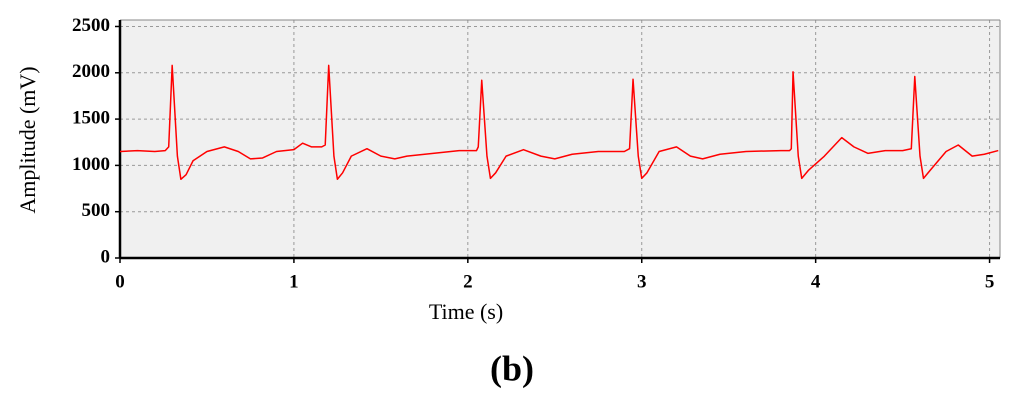 The width and height of the screenshot is (1024, 403). I want to click on caption: (b), so click(512, 368).